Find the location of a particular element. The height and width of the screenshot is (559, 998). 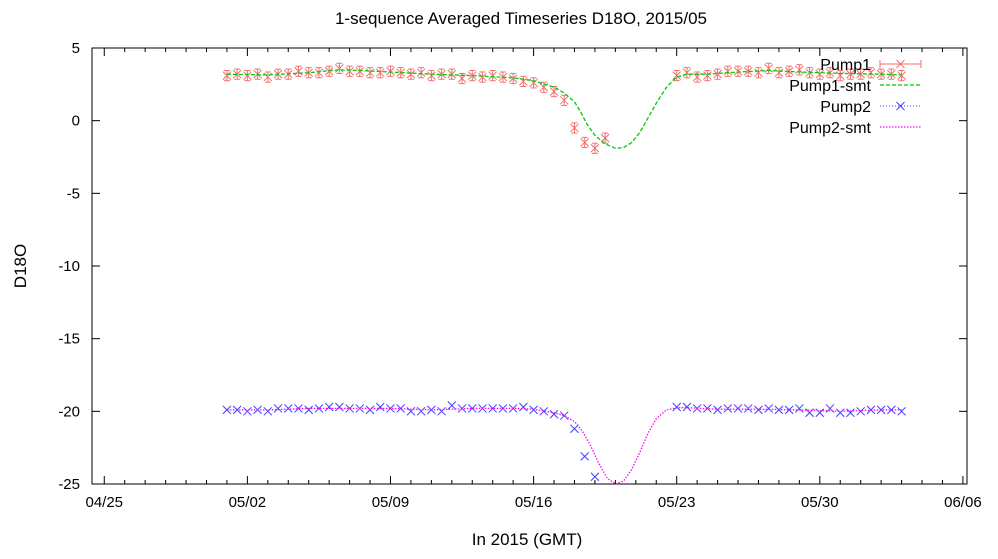

x-tick-label: 05/23 is located at coordinates (677, 502).